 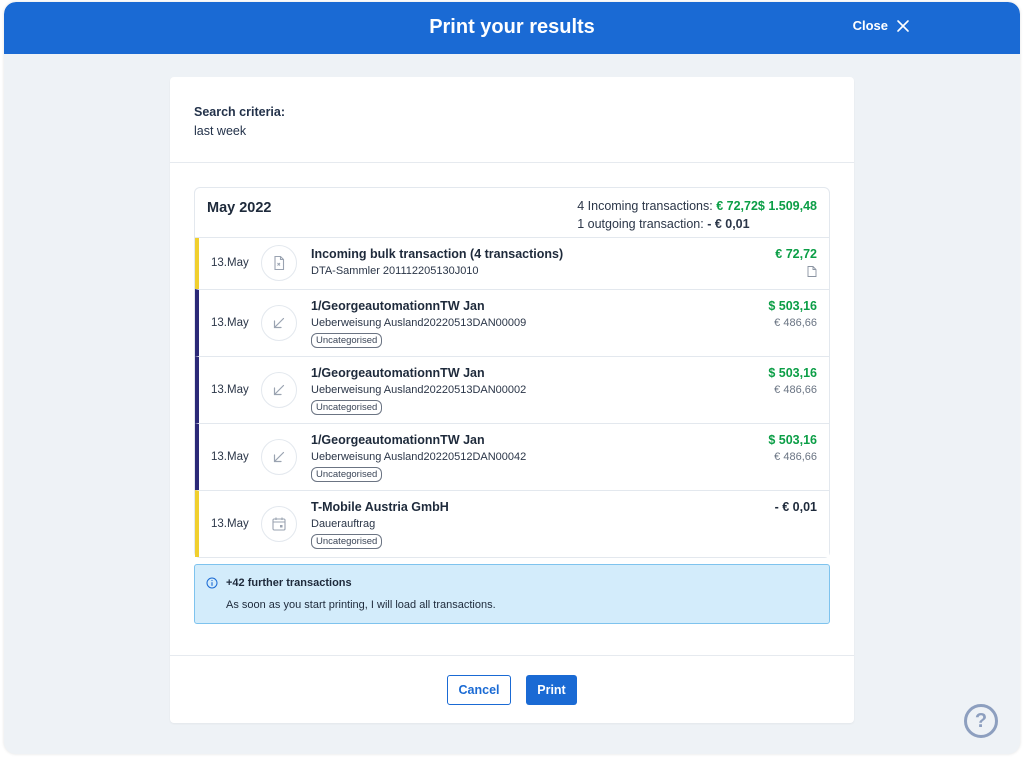 I want to click on transaction-amount-block: - € 0,01, so click(x=796, y=507).